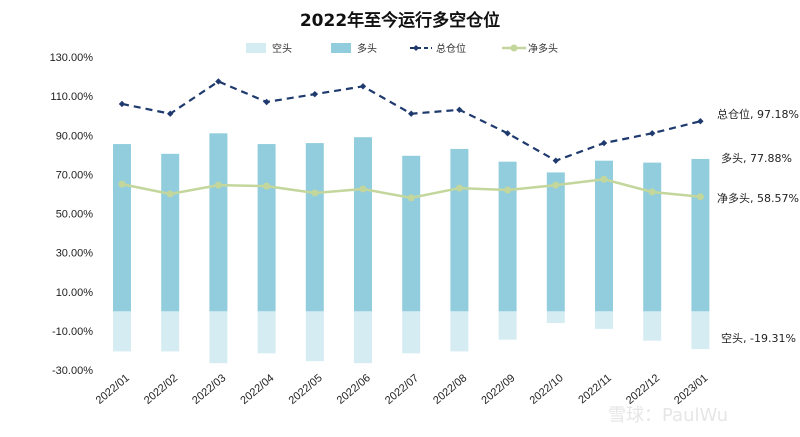 The height and width of the screenshot is (437, 800). I want to click on x-tick-label: 2022/08, so click(450, 389).